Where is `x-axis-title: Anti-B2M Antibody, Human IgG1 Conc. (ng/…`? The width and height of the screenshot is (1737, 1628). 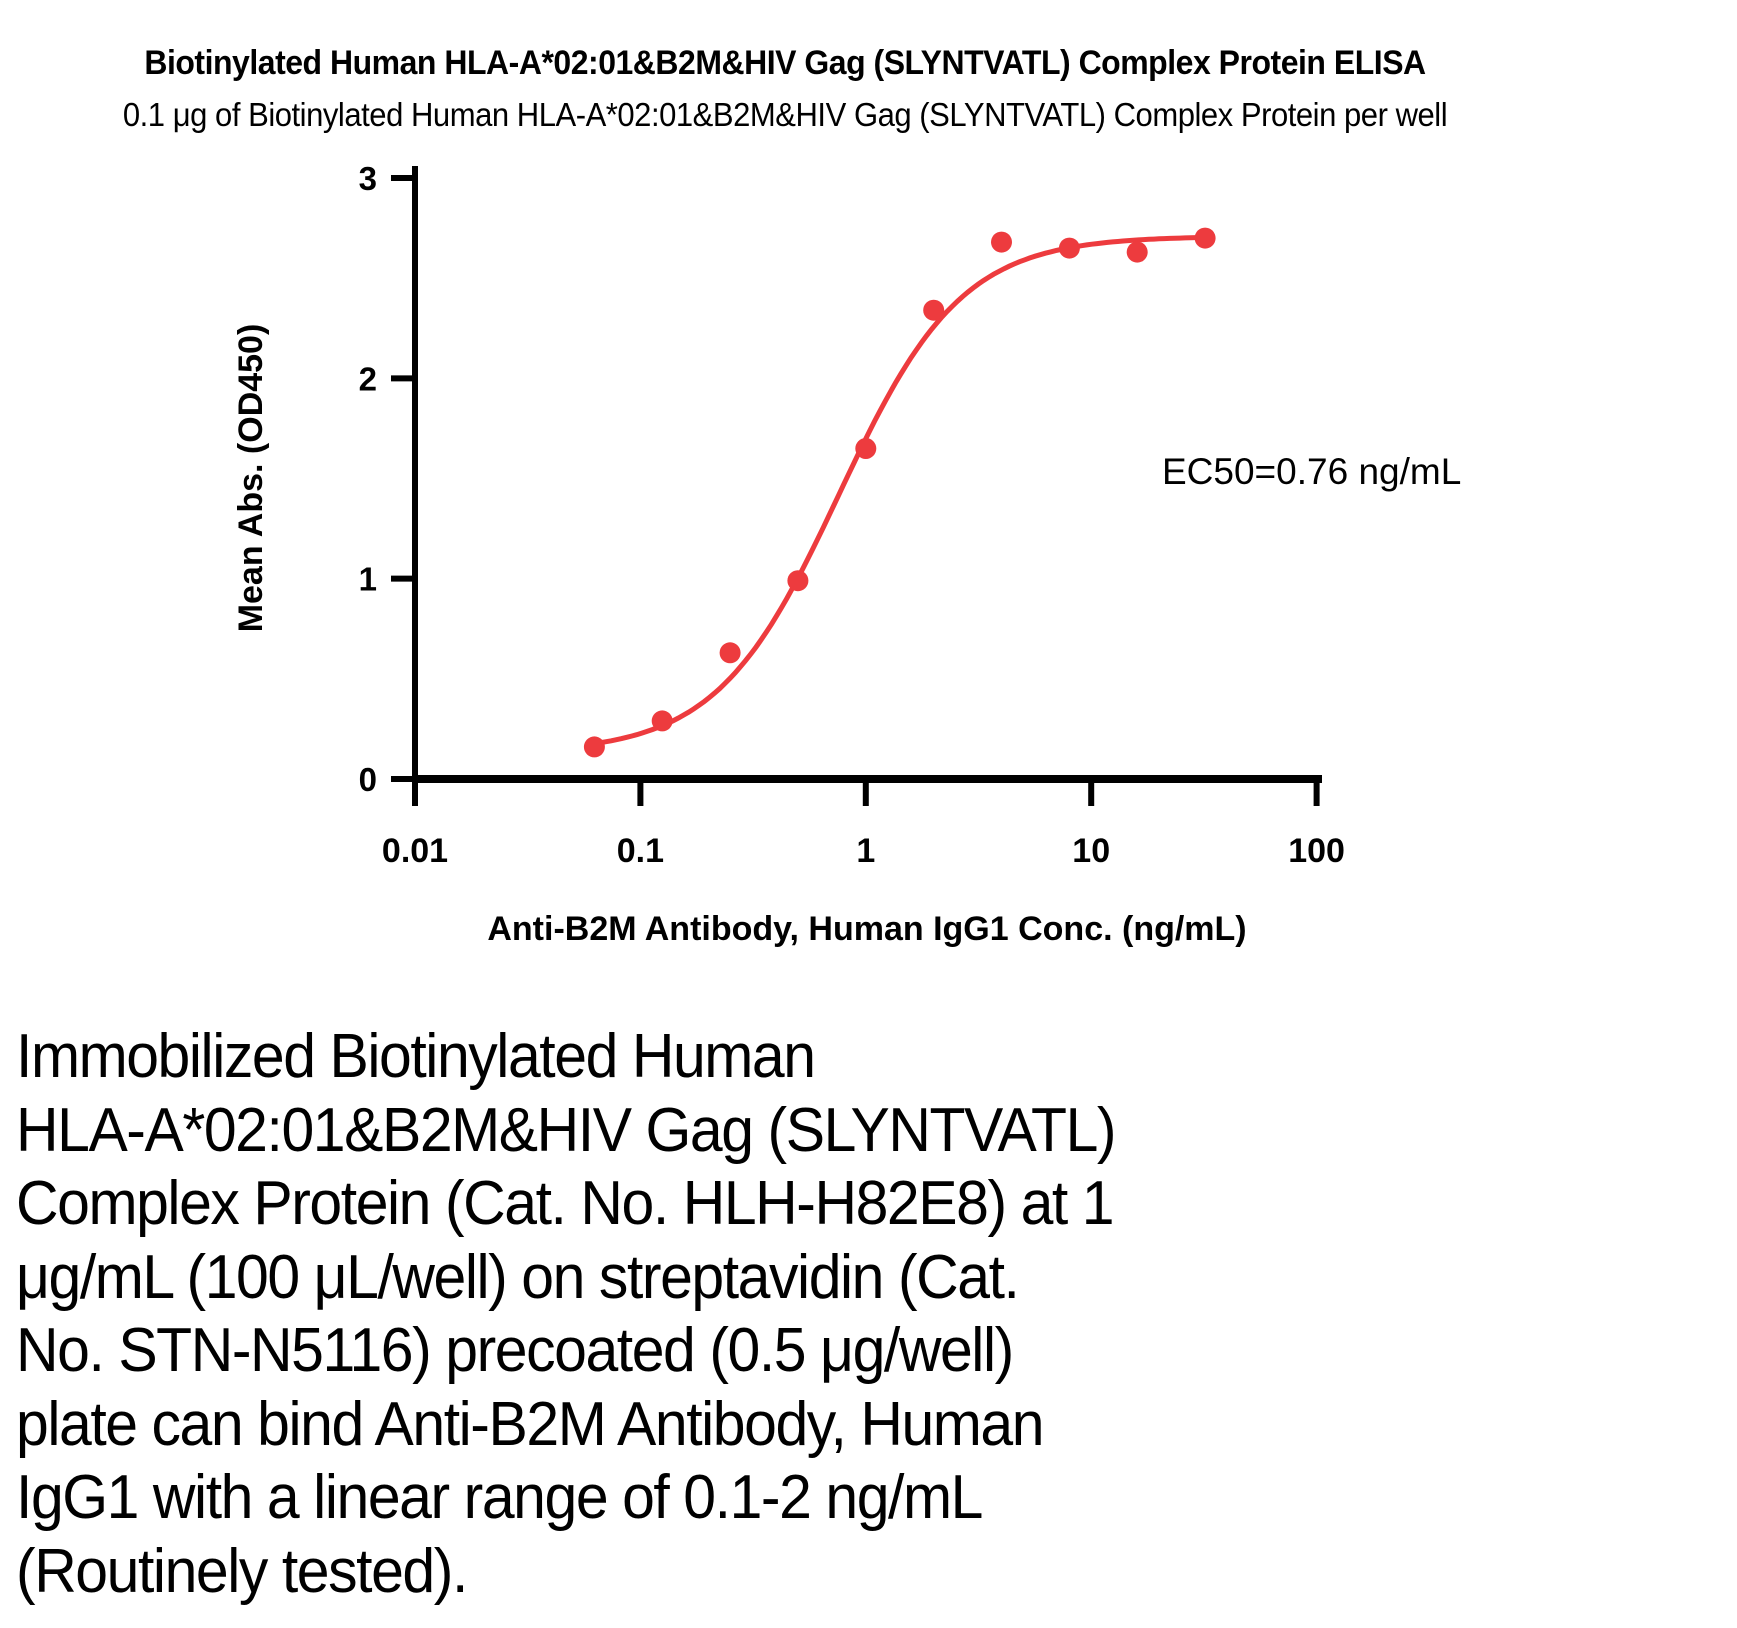
x-axis-title: Anti-B2M Antibody, Human IgG1 Conc. (ng/… is located at coordinates (866, 929).